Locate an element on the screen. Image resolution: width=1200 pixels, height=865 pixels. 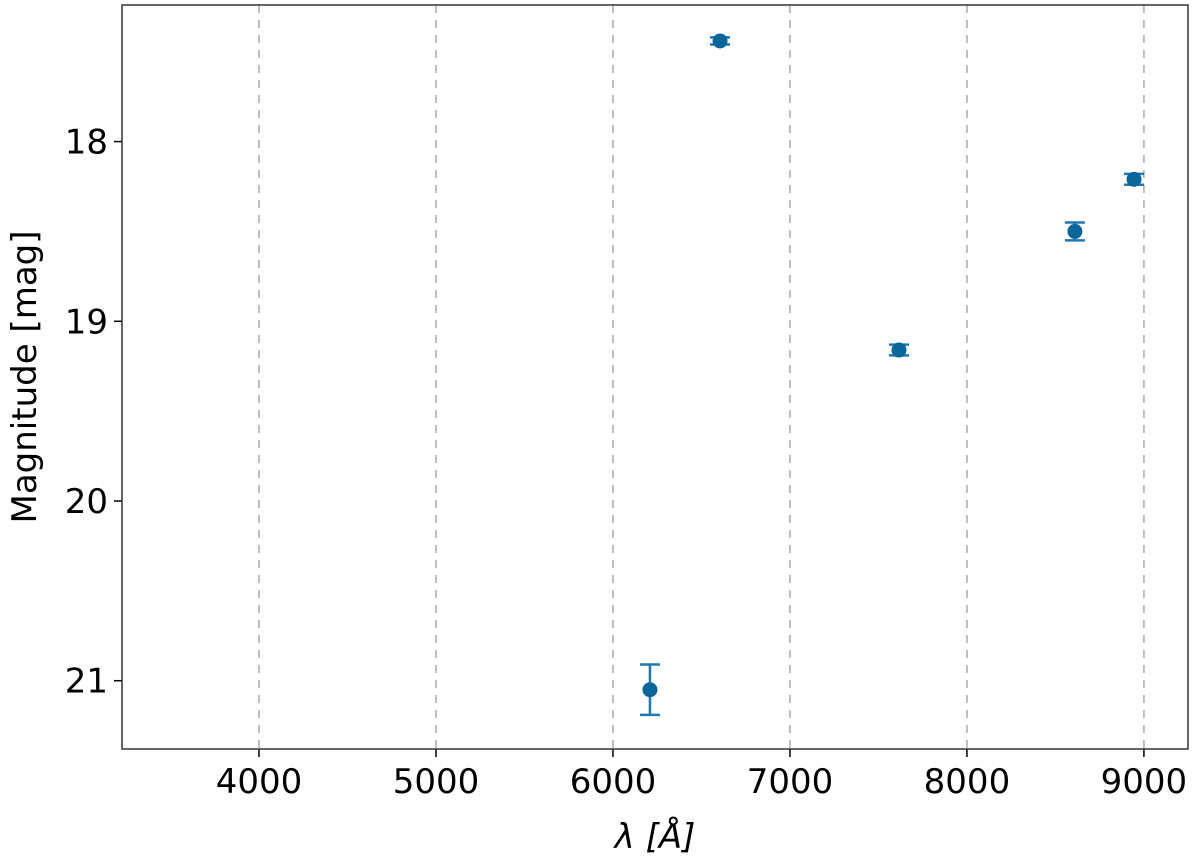
x-tick-label: 7000 is located at coordinates (790, 782).